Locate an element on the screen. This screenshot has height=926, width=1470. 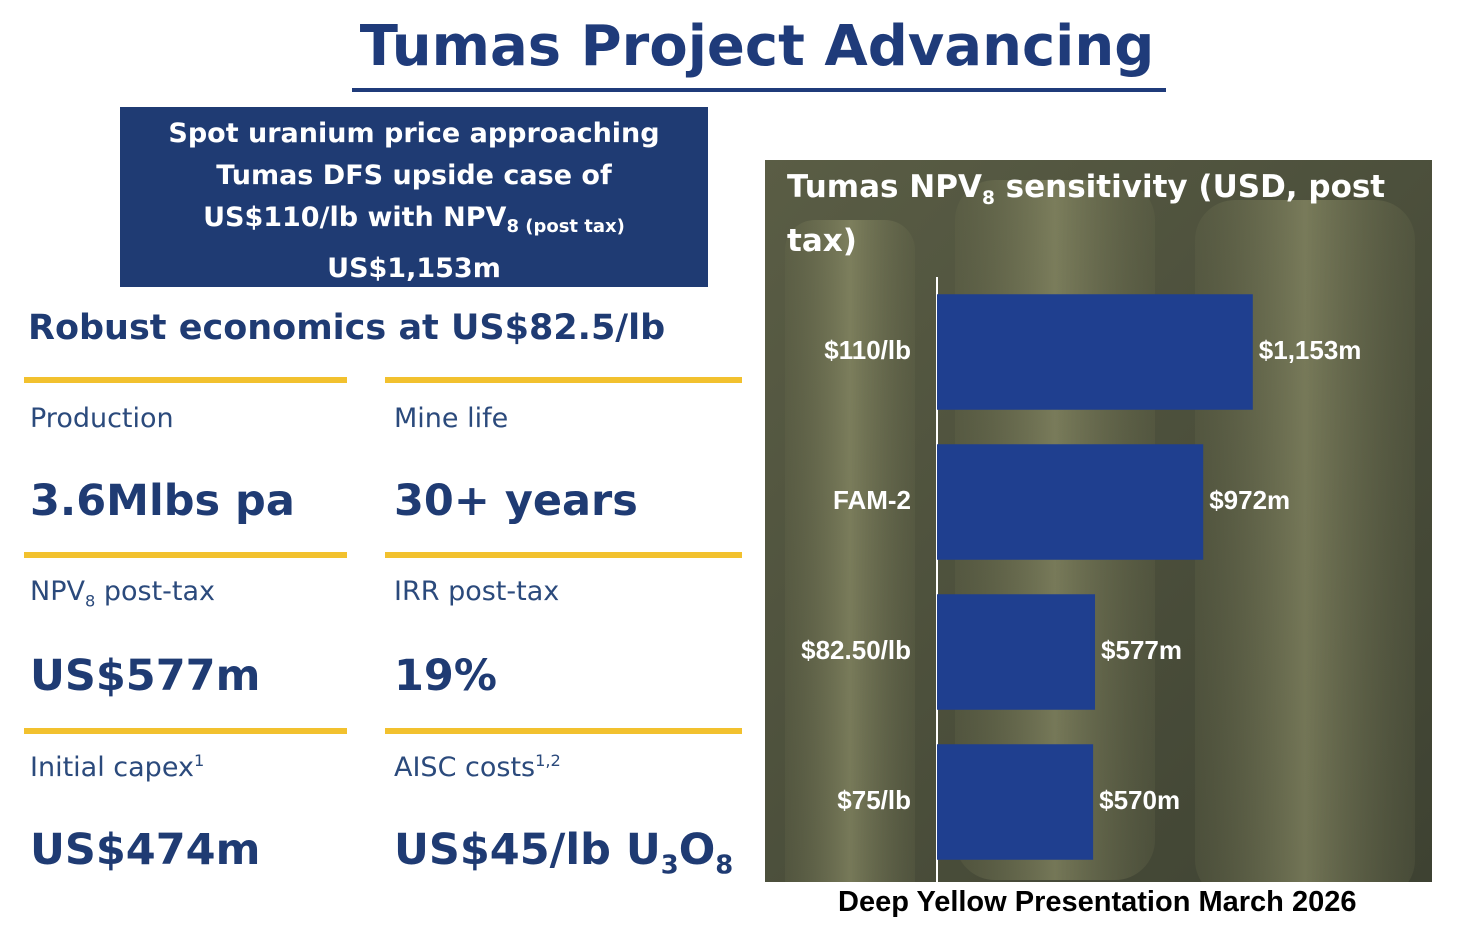
callout-line: US$110/lb with NPV8 (post tax) is located at coordinates (414, 222).